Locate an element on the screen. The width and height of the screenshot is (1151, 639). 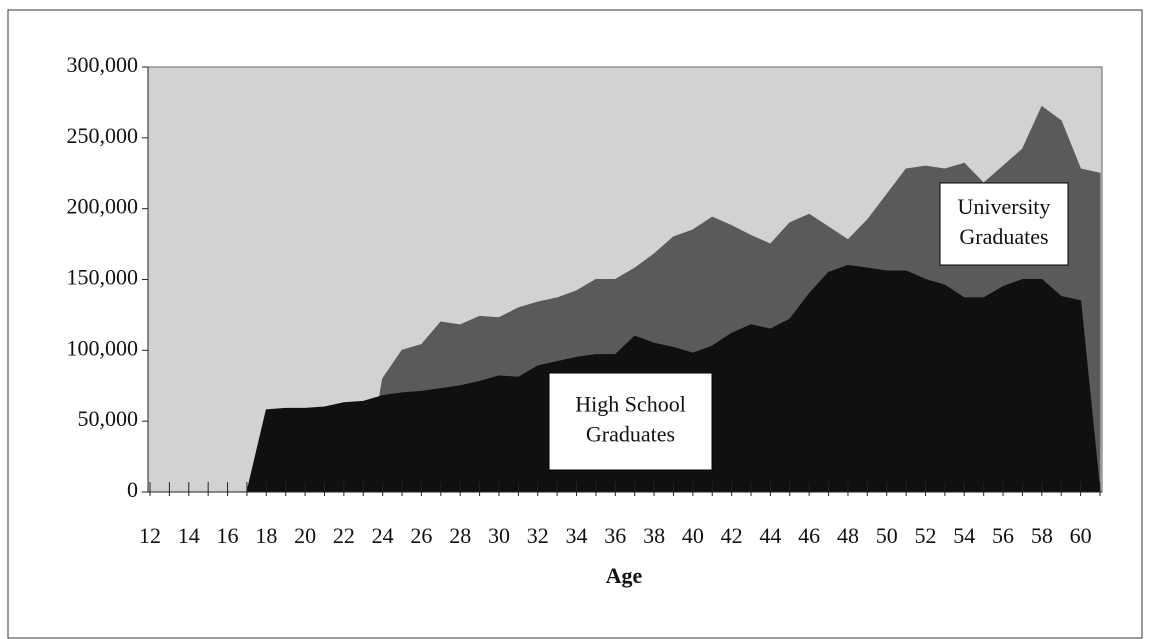
y-tick-label: 250,000 is located at coordinates (103, 135).